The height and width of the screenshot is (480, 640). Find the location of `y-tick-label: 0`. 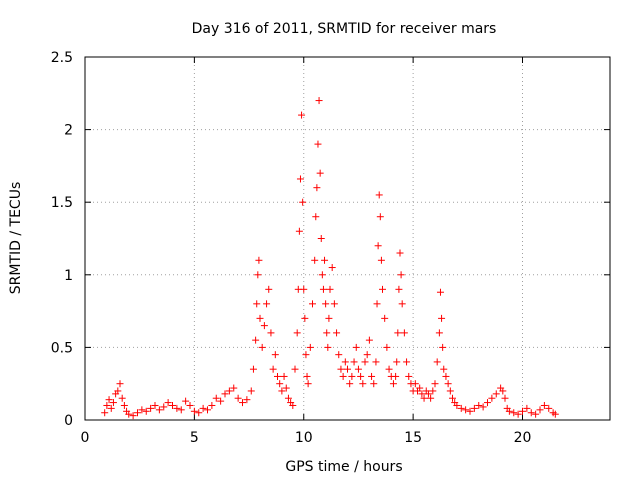

y-tick-label: 0 is located at coordinates (68, 421).